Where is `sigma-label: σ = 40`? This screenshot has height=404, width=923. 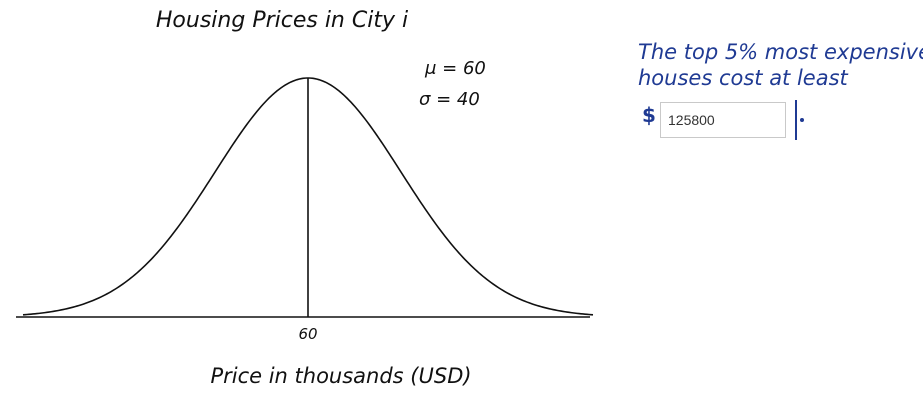
sigma-label: σ = 40 is located at coordinates (449, 99).